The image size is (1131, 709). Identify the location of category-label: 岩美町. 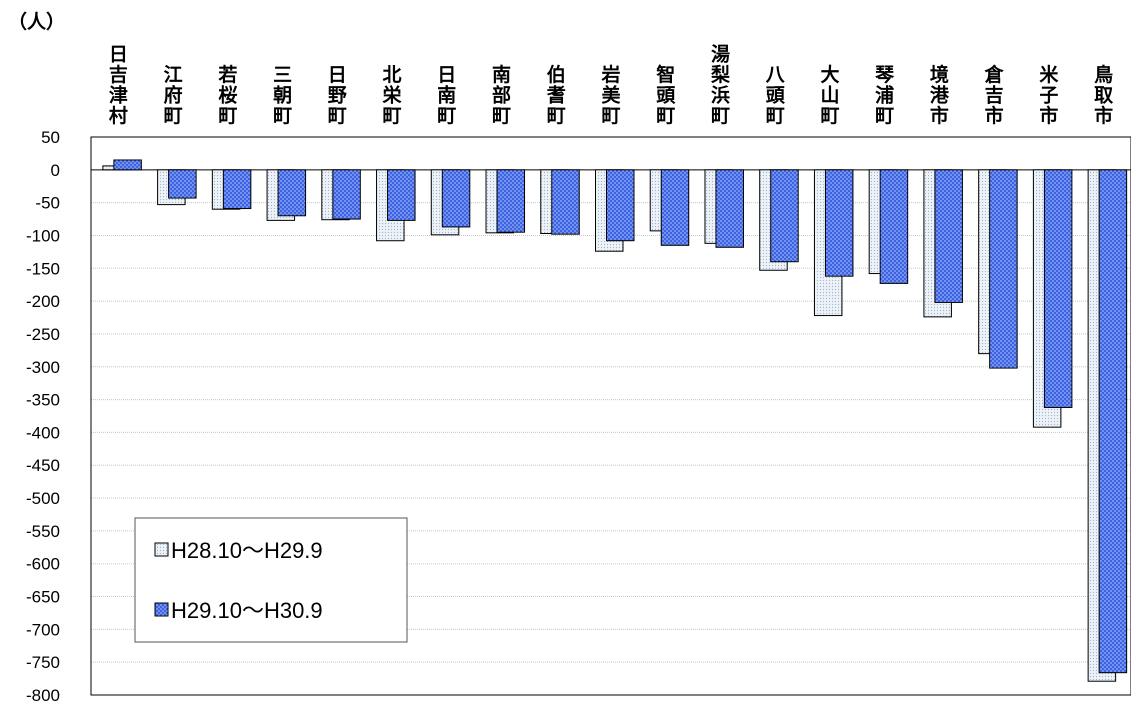
(610, 95).